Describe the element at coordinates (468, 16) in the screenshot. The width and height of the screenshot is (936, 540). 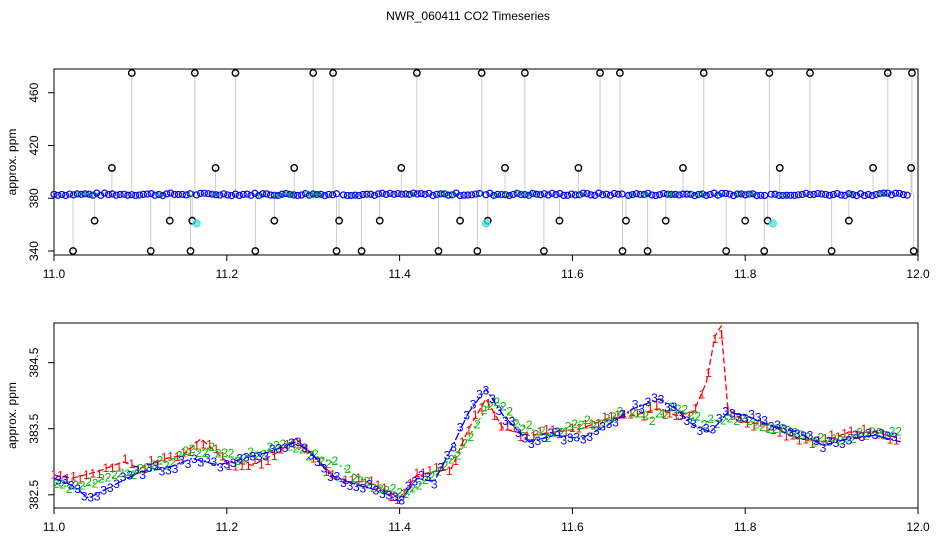
I see `chart-title: NWR_060411 CO2 Timeseries` at that location.